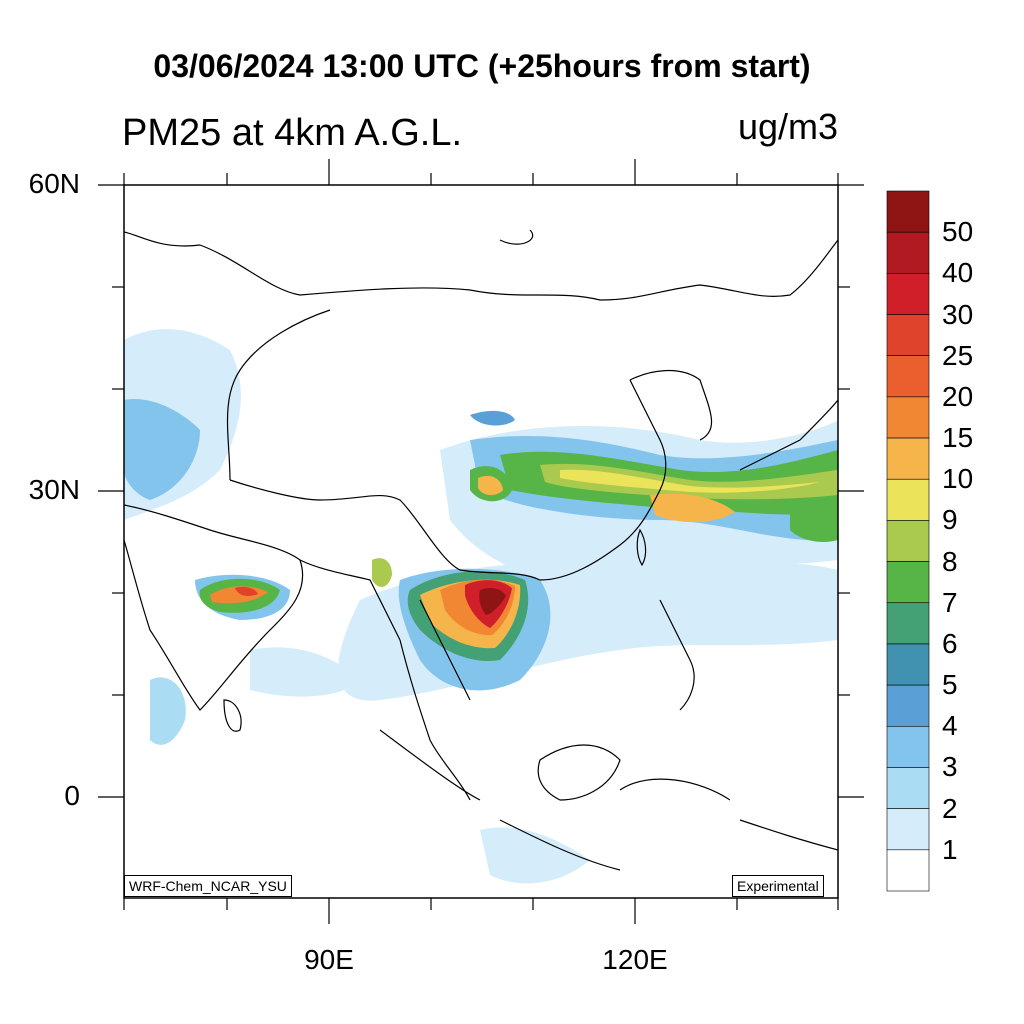 The width and height of the screenshot is (1024, 1024). I want to click on lat-label-0: 0, so click(72, 795).